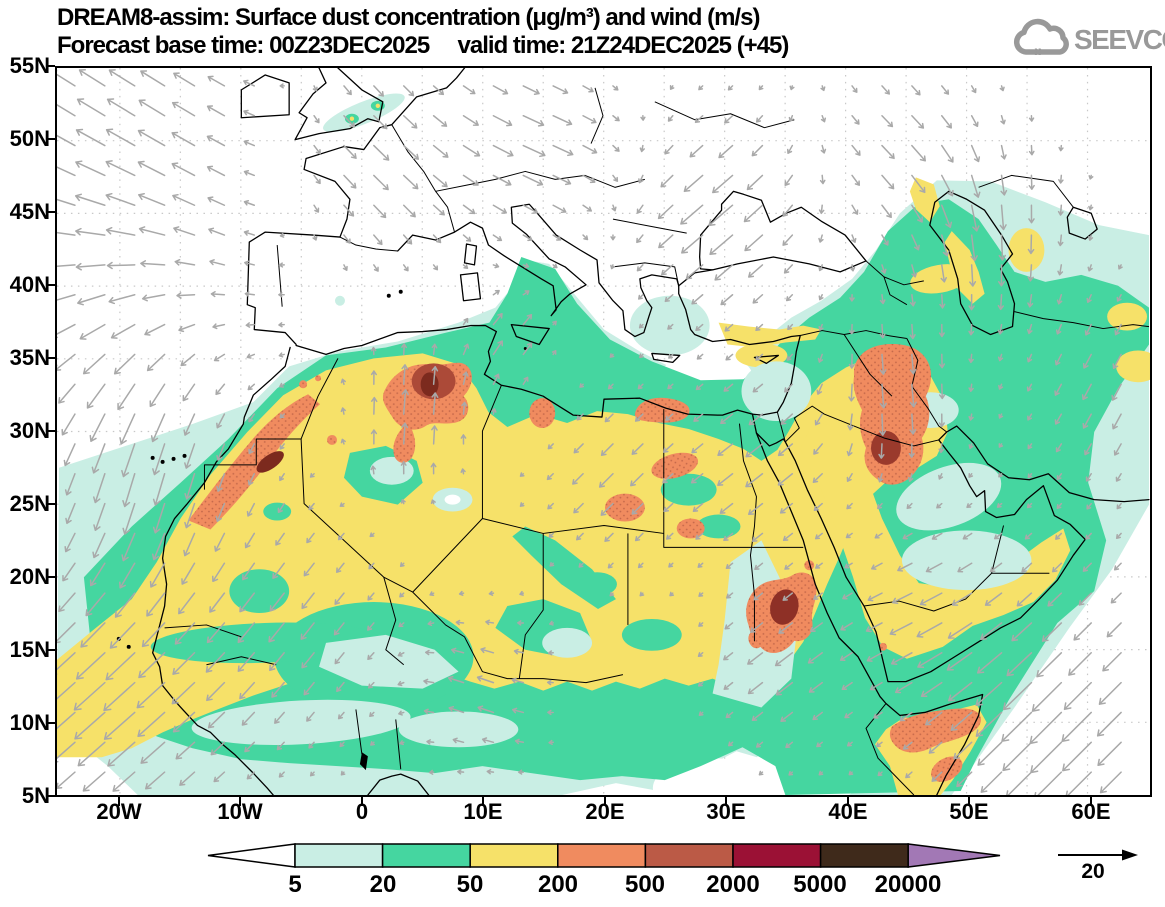 The height and width of the screenshot is (907, 1165). I want to click on lon-label: 40E, so click(848, 811).